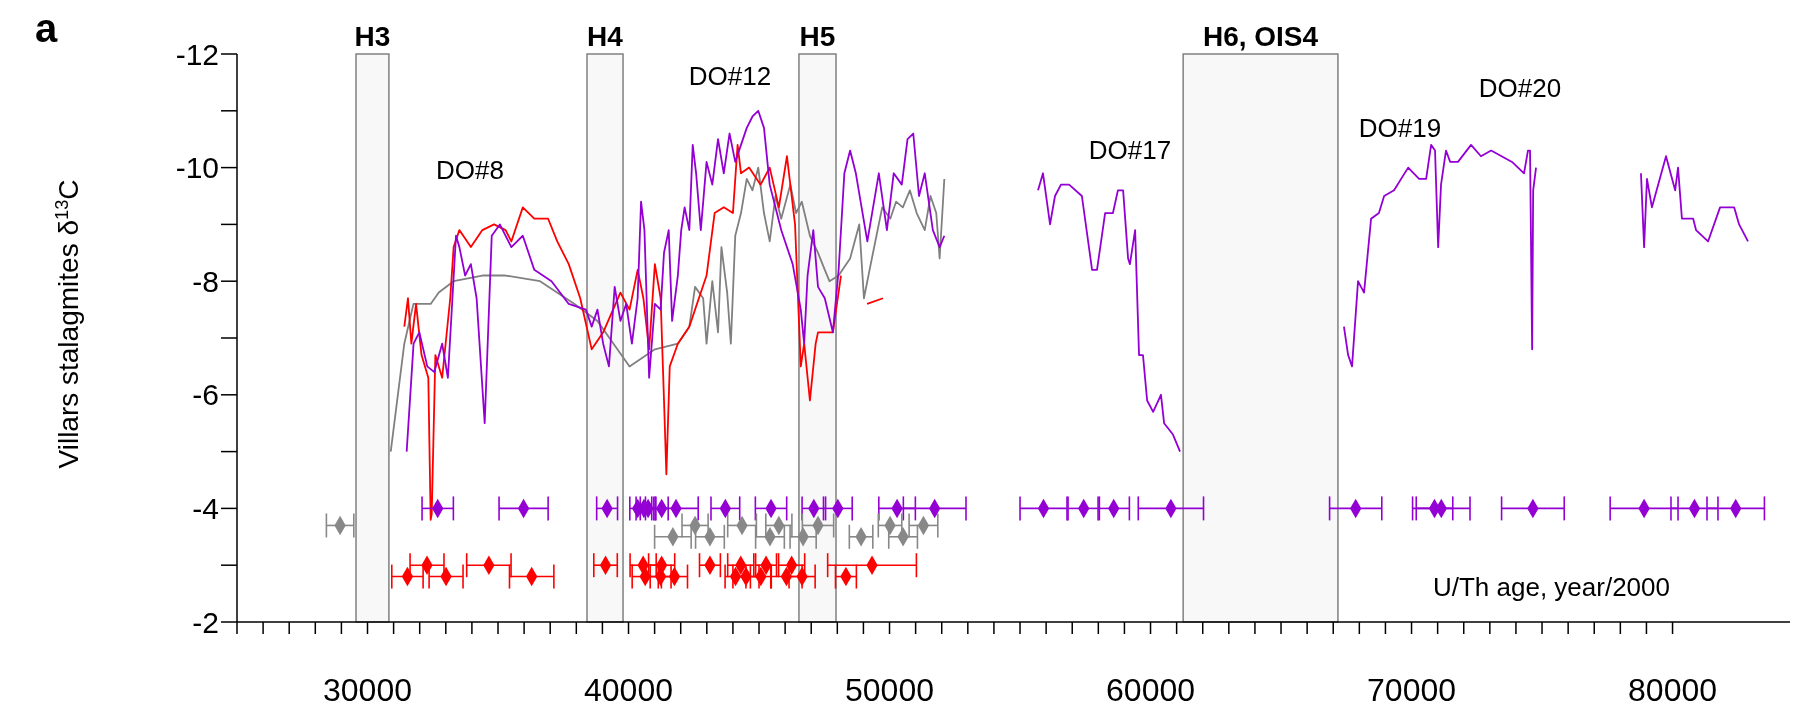 The image size is (1801, 712). What do you see at coordinates (628, 689) in the screenshot?
I see `x-tick-label: 40000` at bounding box center [628, 689].